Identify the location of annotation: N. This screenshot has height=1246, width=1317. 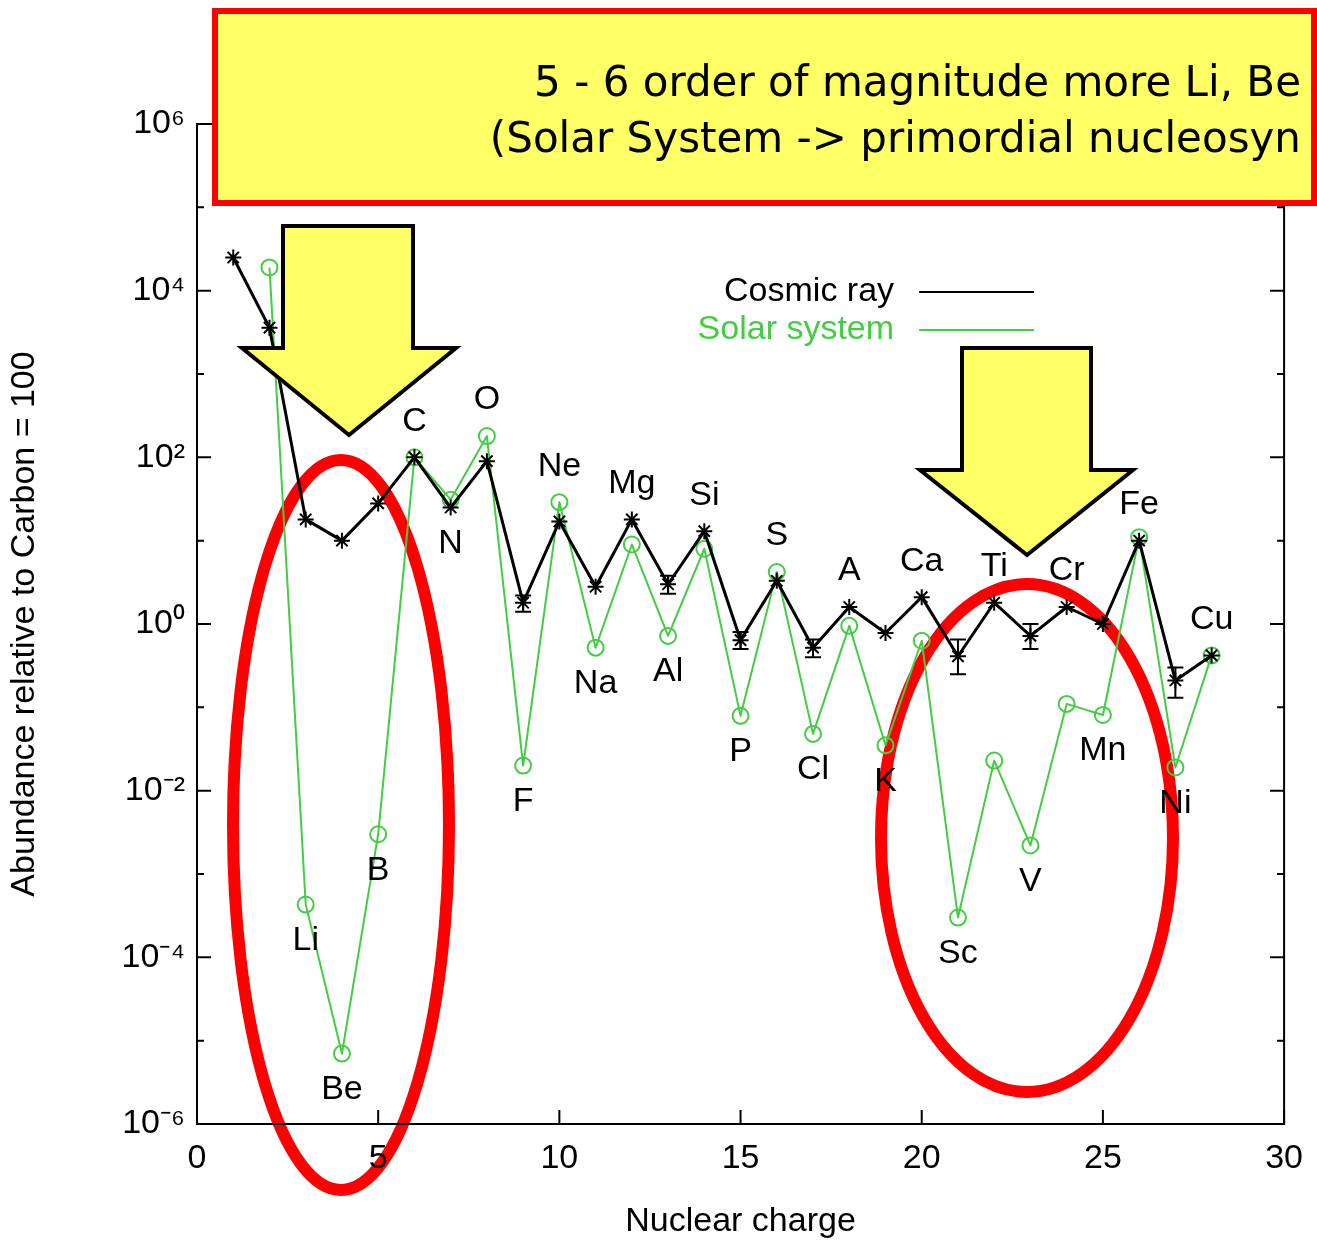
(450, 540).